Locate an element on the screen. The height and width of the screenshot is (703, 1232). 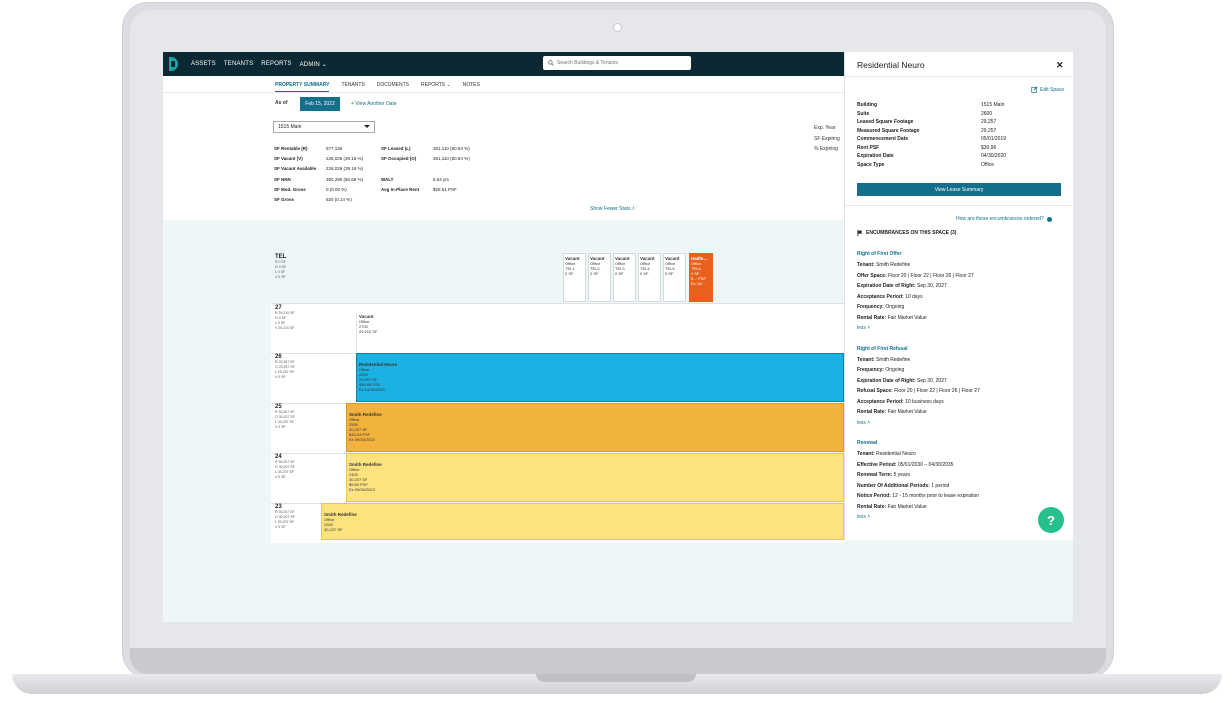
stat-sf-vacant: SF Vacant (V) 226,026 (39.16 %) is located at coordinates (318, 158).